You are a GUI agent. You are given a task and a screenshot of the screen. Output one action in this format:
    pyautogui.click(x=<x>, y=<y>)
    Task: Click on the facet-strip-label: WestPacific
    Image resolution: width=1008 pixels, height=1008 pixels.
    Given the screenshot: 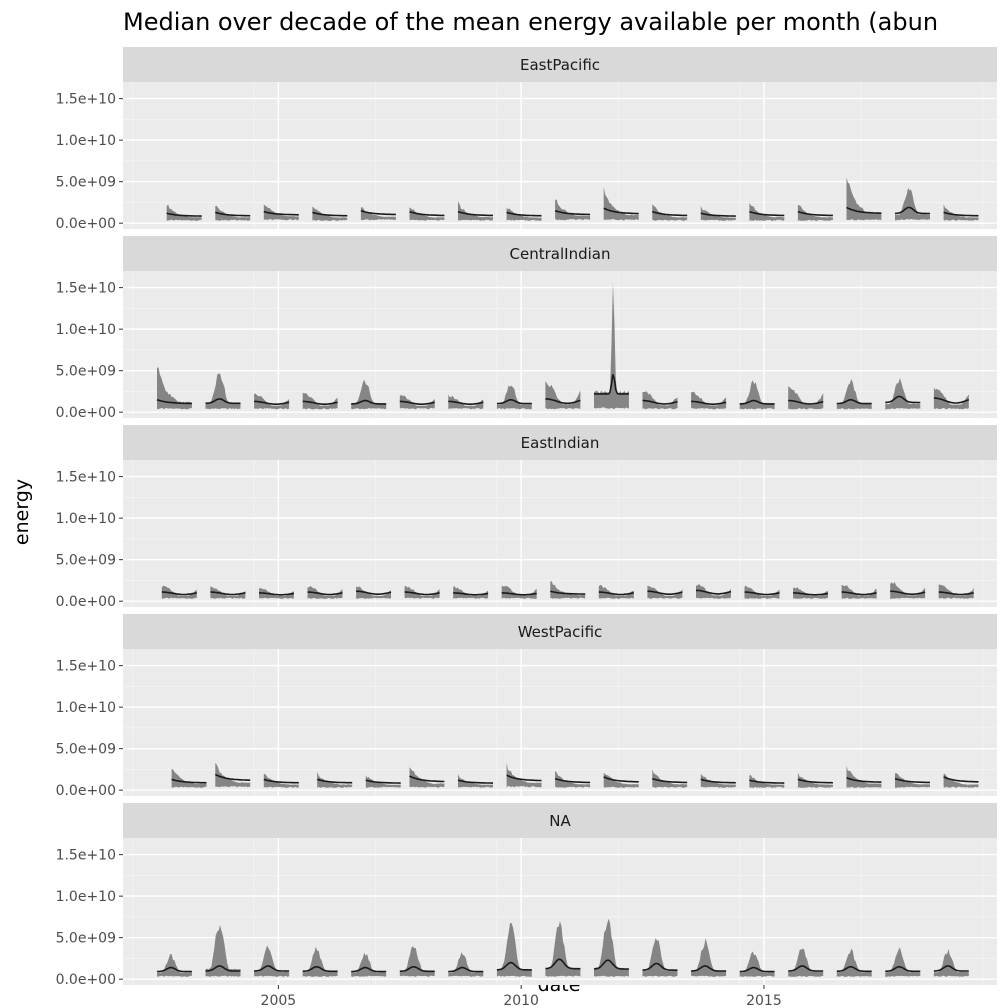 What is the action you would take?
    pyautogui.click(x=560, y=632)
    